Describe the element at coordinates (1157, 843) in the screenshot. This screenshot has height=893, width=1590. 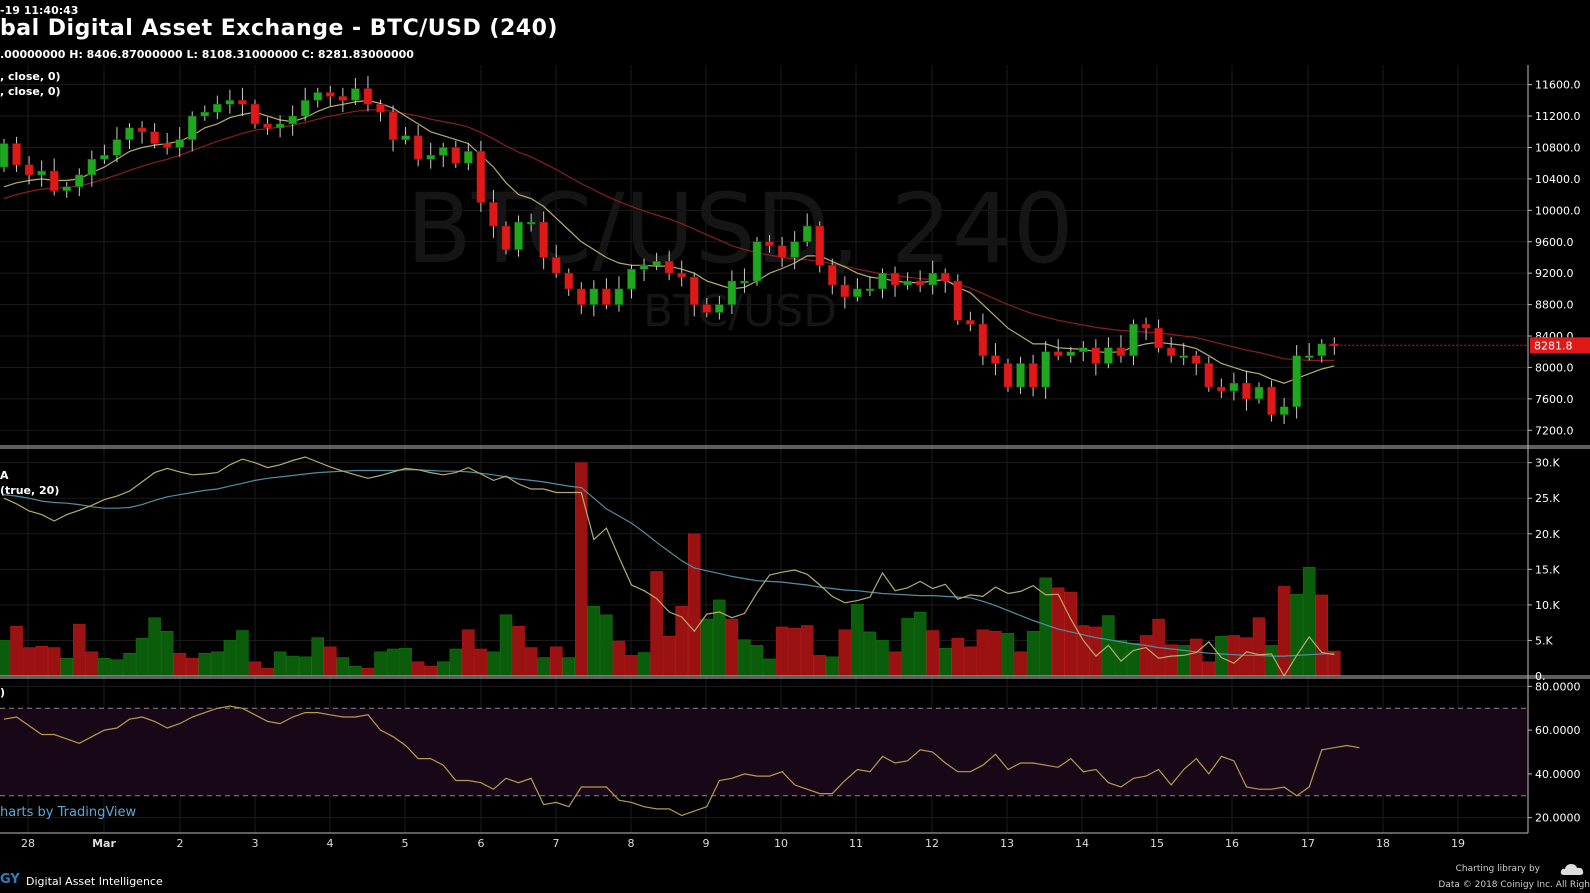
I see `x-tick-label: 15` at that location.